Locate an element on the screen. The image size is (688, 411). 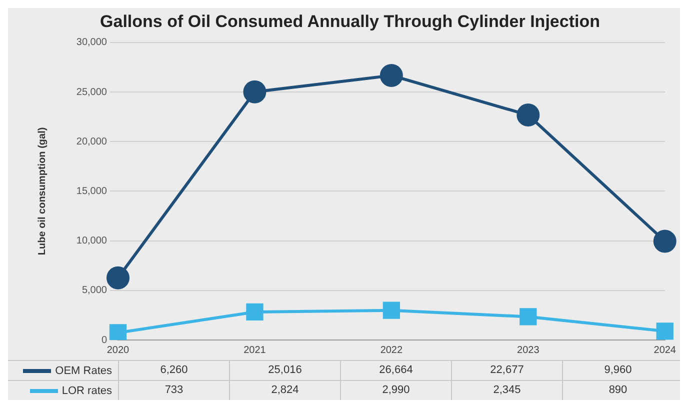
data-label: 25,016 is located at coordinates (284, 370).